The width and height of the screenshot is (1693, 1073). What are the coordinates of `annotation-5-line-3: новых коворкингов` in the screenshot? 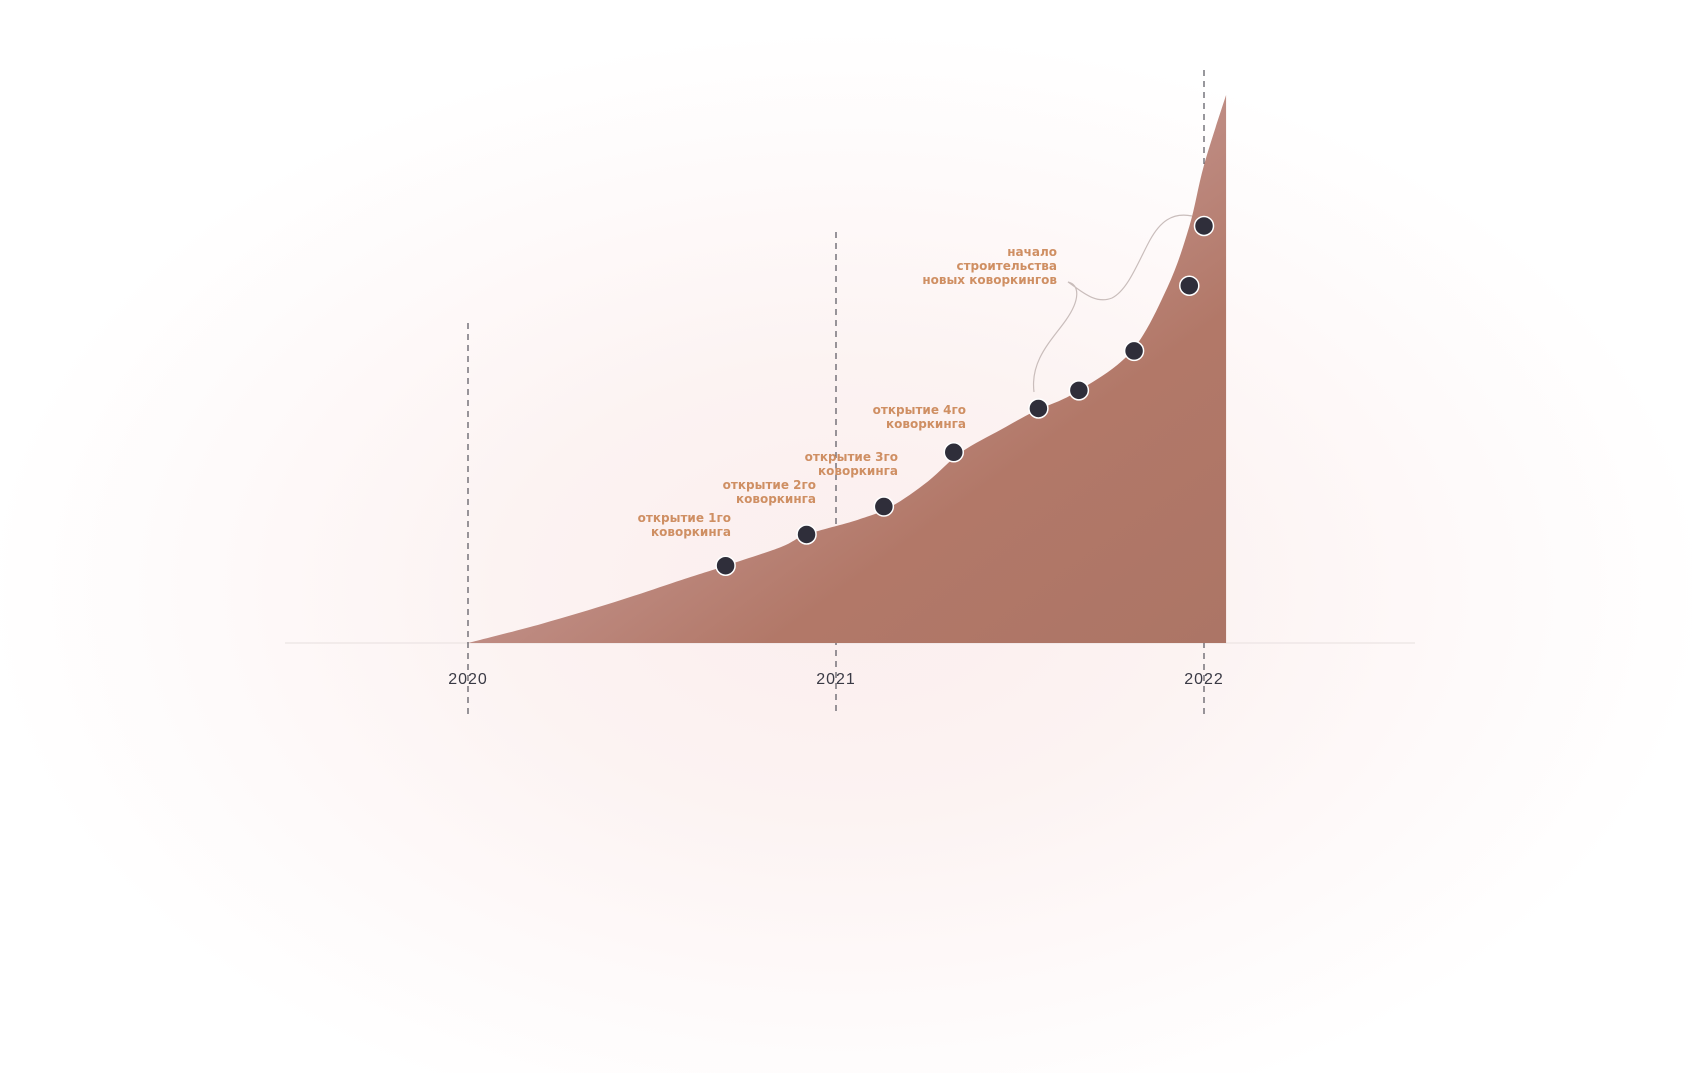 It's located at (989, 280).